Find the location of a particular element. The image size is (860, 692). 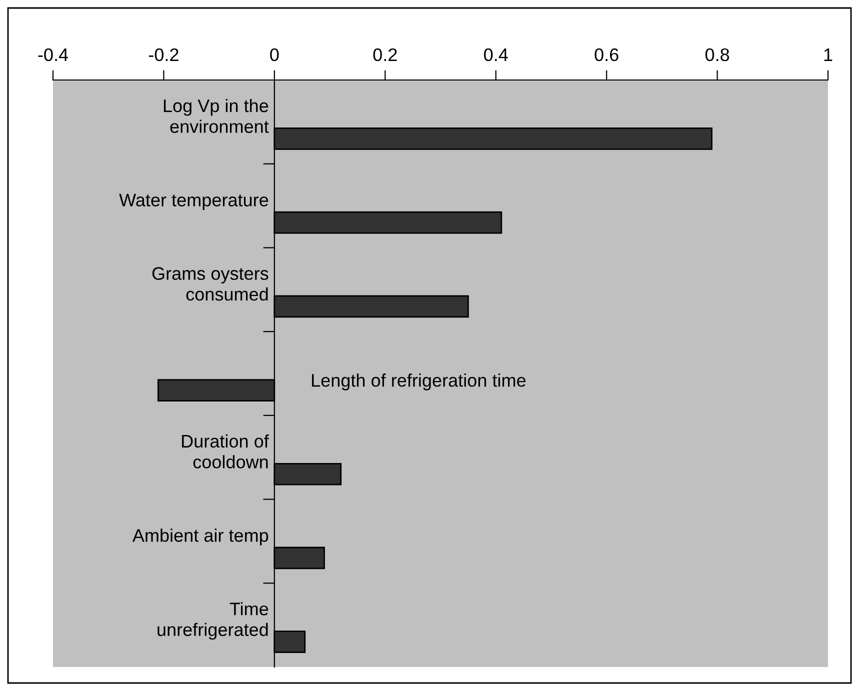

x-tick-label: 0.2 is located at coordinates (385, 55).